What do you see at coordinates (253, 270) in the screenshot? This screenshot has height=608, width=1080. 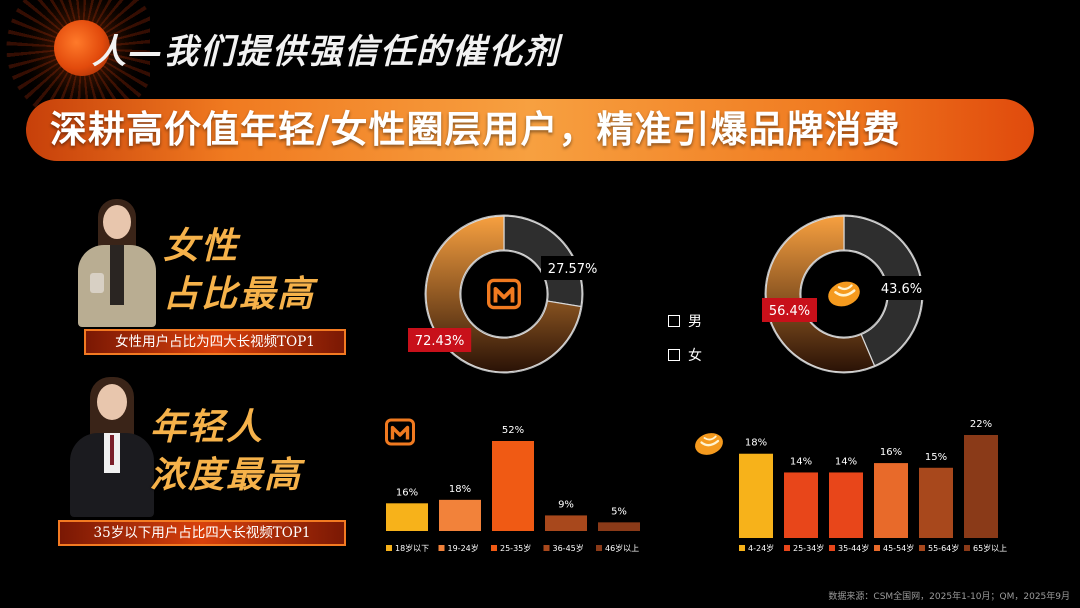 I see `female-title: 女性 占比最高` at bounding box center [253, 270].